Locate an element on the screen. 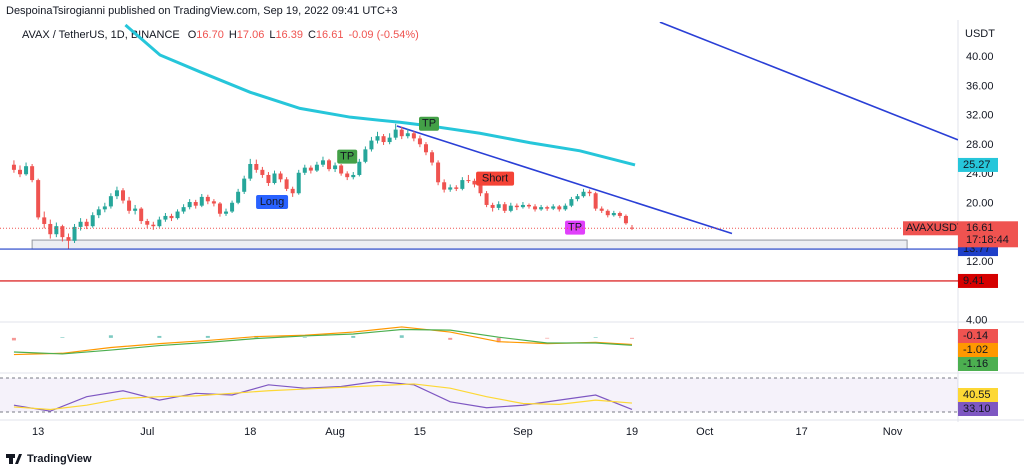 The height and width of the screenshot is (473, 1024). y-tick-label: 32.00 is located at coordinates (980, 116).